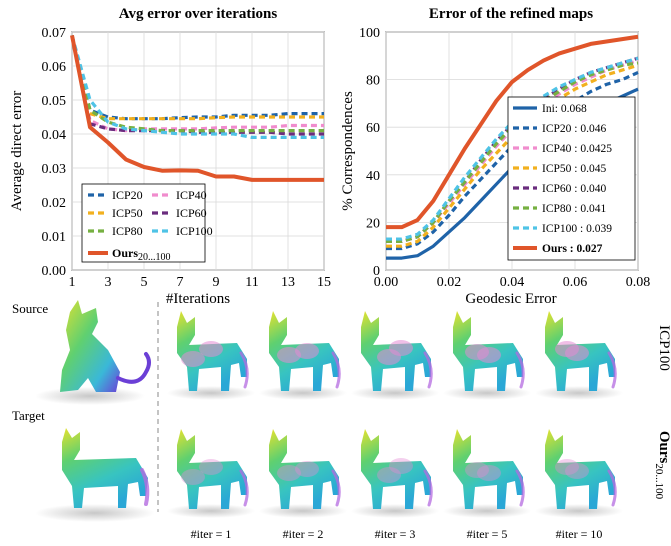 This screenshot has height=546, width=671. Describe the element at coordinates (449, 282) in the screenshot. I see `refined-maps-xtick-label: 0.02` at that location.